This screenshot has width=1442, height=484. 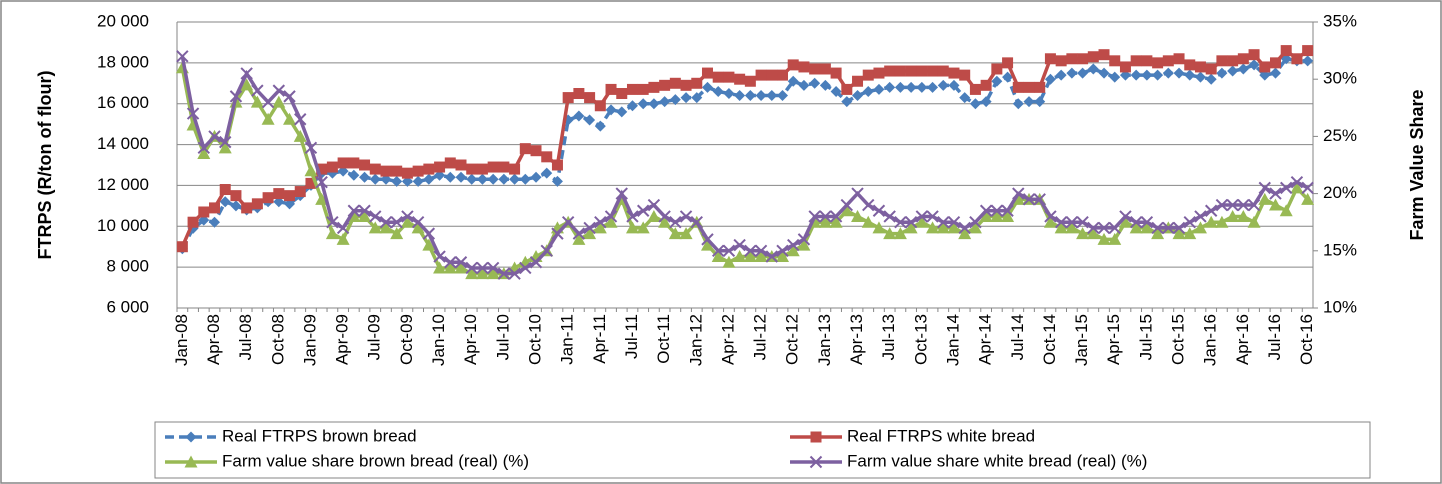 I want to click on x-tick-label: Jul-10, so click(x=502, y=337).